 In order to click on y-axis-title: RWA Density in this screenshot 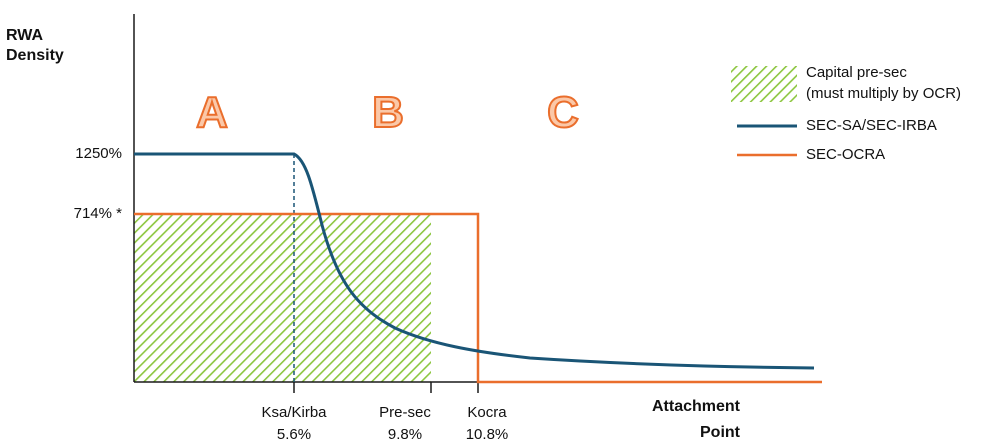, I will do `click(35, 46)`.